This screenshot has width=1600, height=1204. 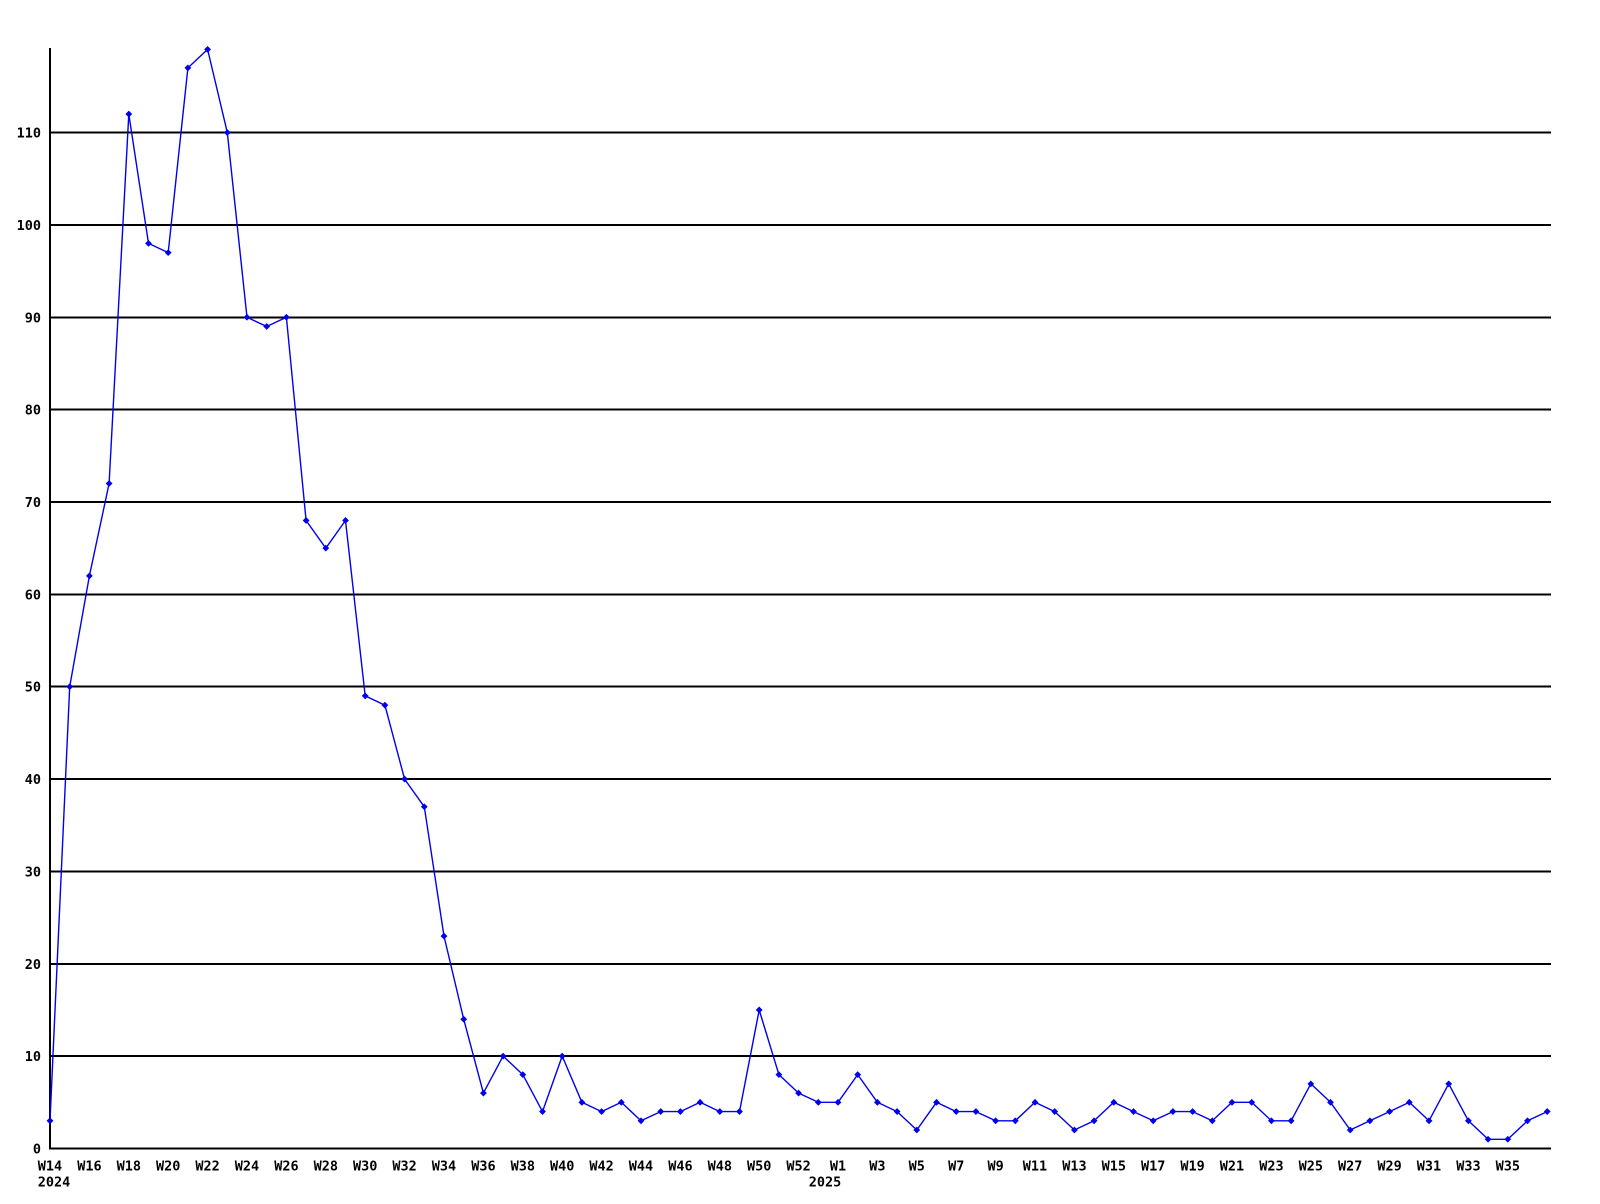 I want to click on x-tick-label: W28, so click(x=326, y=1167).